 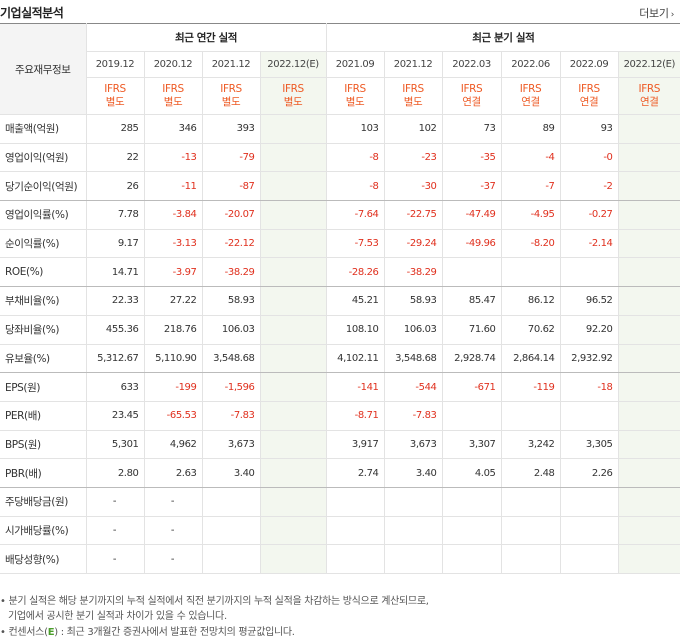 I want to click on value-cell: 5,110.90, so click(x=173, y=358).